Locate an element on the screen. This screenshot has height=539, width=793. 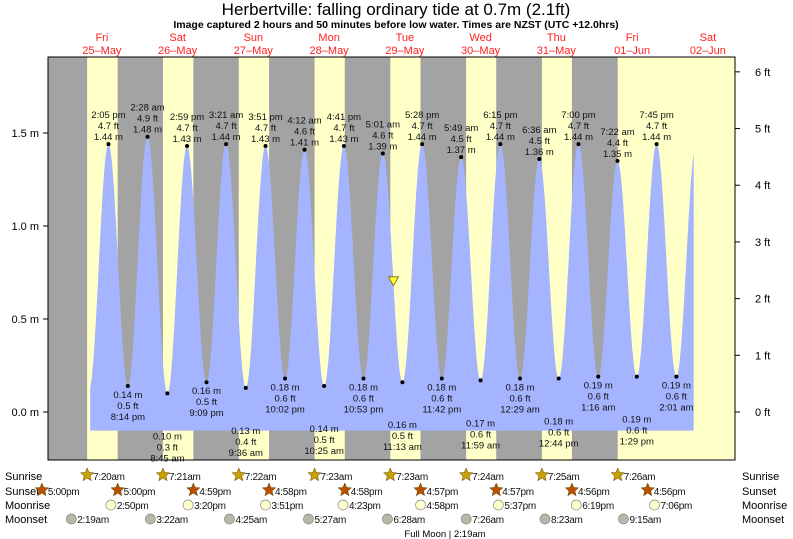
day-date-label: 30–May is located at coordinates (481, 51).